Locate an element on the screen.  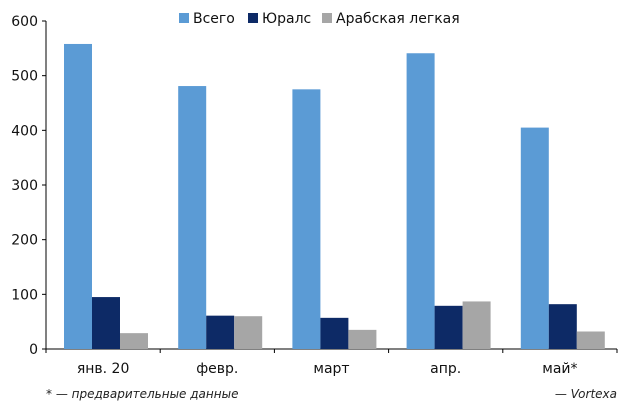
x-tick-label: март is located at coordinates (331, 369).